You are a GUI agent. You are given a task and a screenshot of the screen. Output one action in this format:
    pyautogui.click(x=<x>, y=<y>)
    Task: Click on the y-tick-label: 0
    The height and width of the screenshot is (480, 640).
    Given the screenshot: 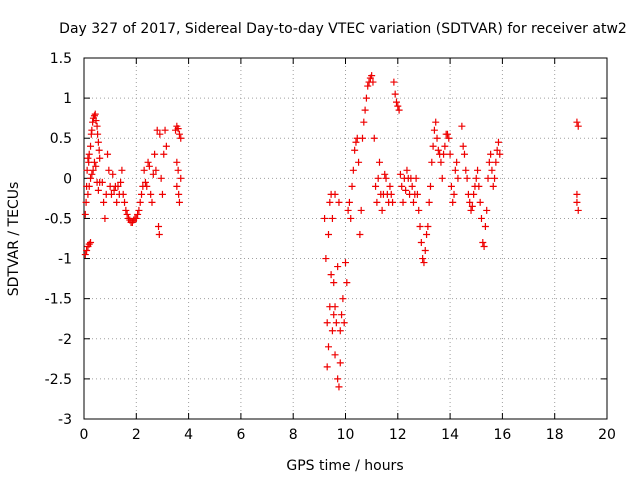 What is the action you would take?
    pyautogui.click(x=67, y=179)
    